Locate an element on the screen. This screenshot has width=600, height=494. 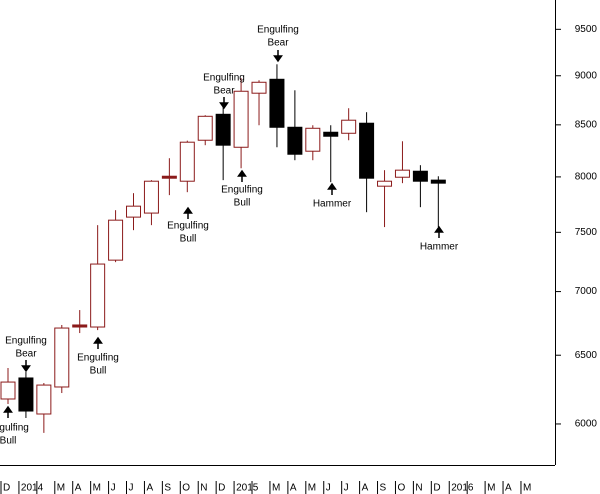
x-tick-label: 2016 is located at coordinates (462, 488).